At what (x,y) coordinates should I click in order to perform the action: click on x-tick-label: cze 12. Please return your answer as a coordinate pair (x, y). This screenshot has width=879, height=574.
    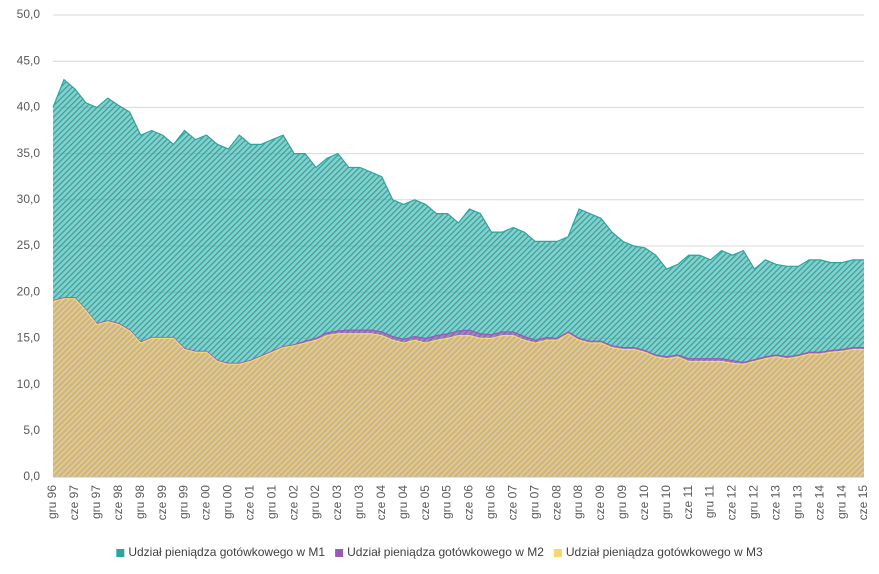
    Looking at the image, I should click on (732, 503).